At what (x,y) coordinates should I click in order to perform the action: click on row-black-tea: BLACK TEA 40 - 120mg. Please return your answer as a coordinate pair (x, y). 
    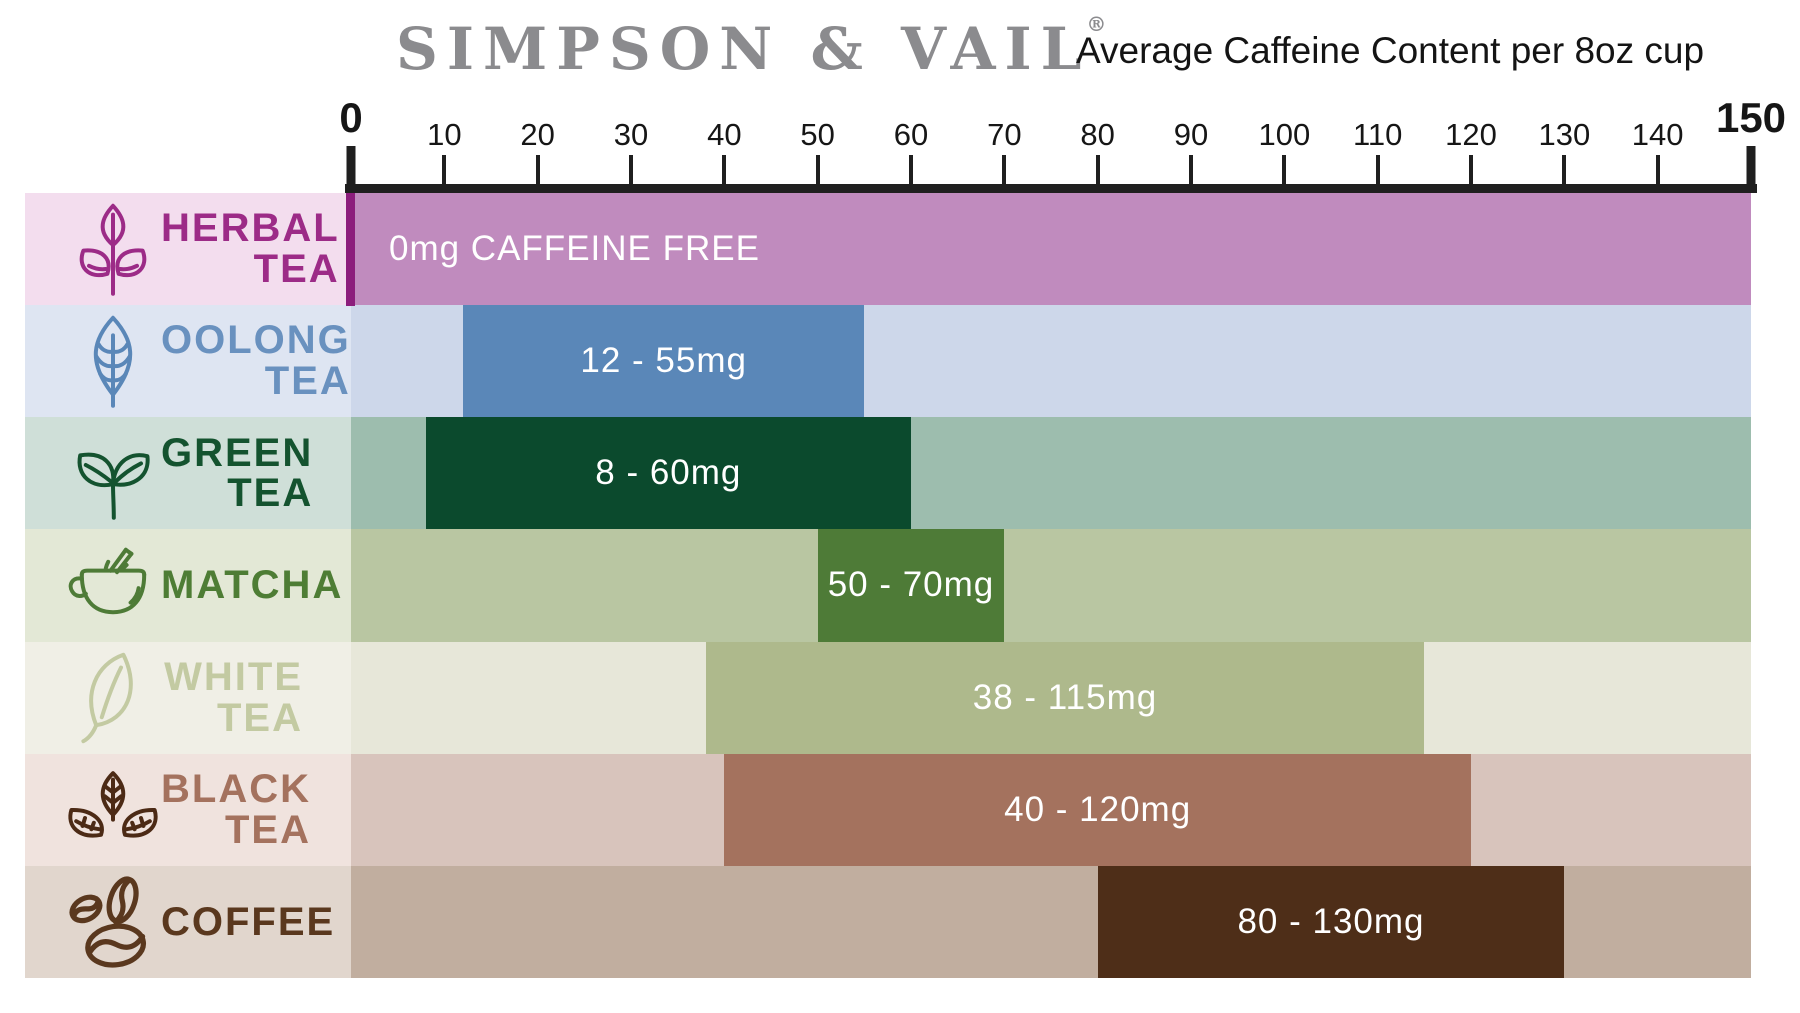
    Looking at the image, I should click on (888, 809).